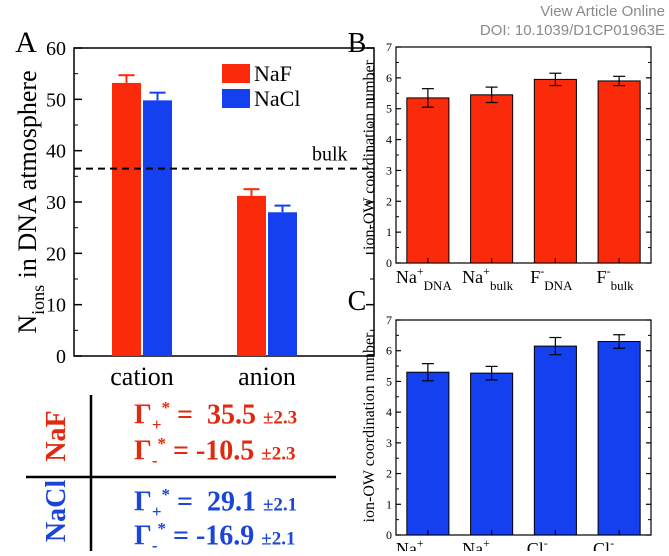  Describe the element at coordinates (424, 543) in the screenshot. I see `panel-c-category-label: Na+DNA` at that location.